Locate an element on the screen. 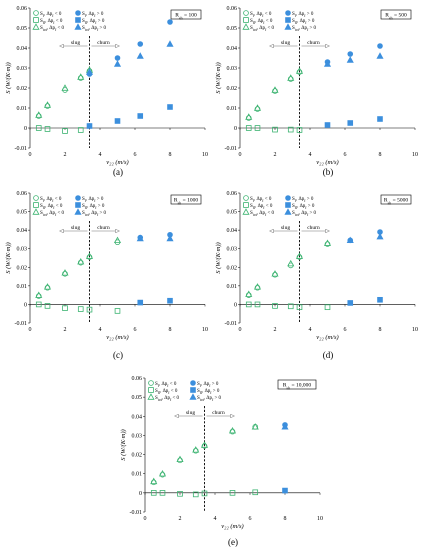 Image resolution: width=436 pixels, height=550 pixels. legend-entry: Stot, Δpf > 0 is located at coordinates (94, 29).